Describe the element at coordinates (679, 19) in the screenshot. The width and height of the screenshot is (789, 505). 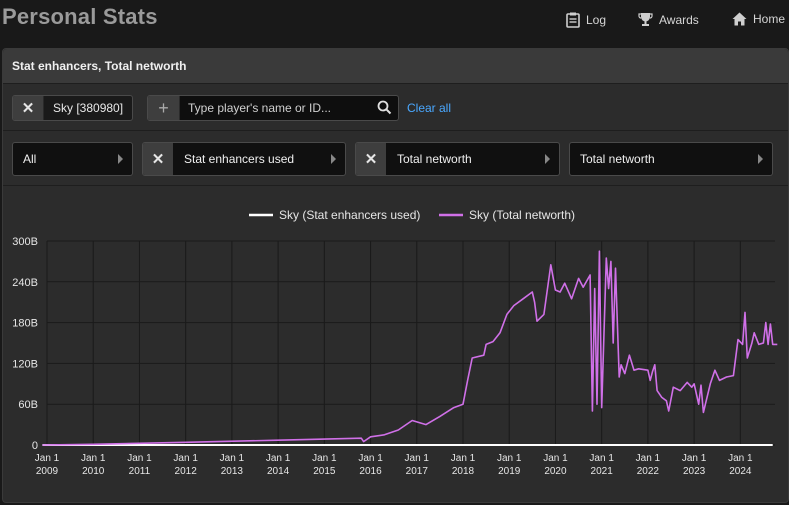
I see `nav-awards-label: Awards` at that location.